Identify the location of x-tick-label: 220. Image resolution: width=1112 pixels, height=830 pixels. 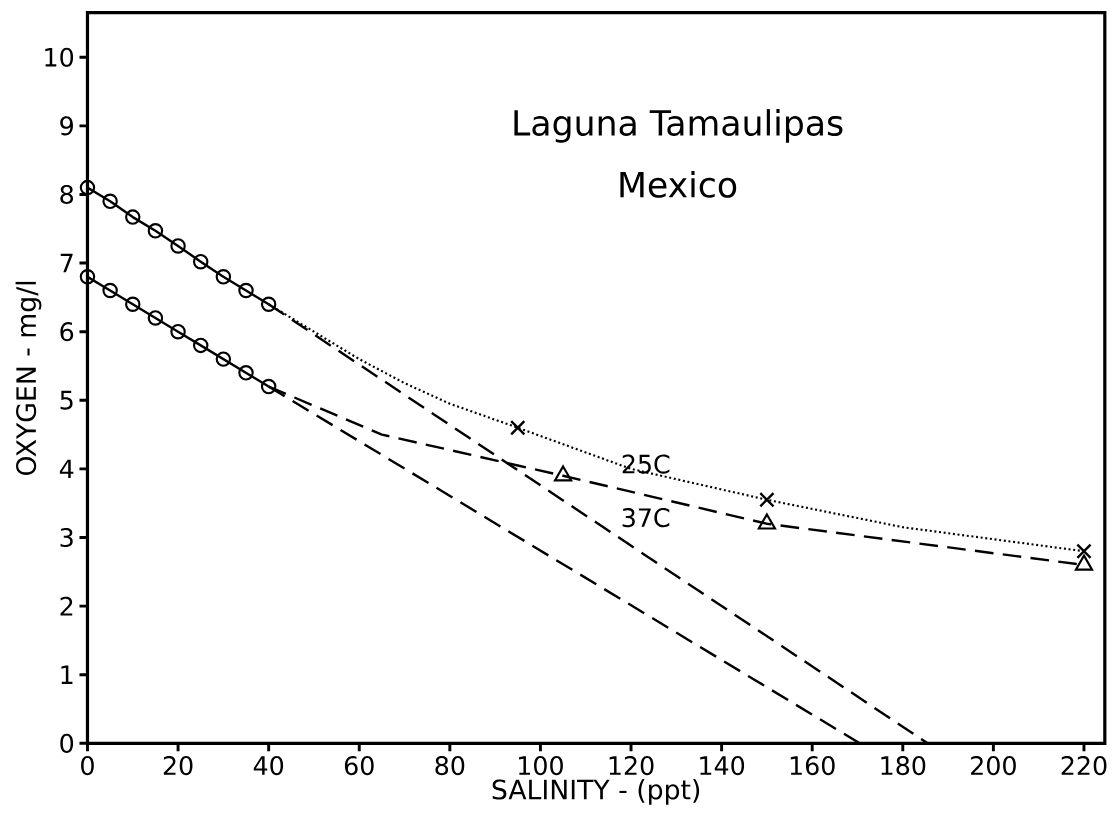
(1084, 766).